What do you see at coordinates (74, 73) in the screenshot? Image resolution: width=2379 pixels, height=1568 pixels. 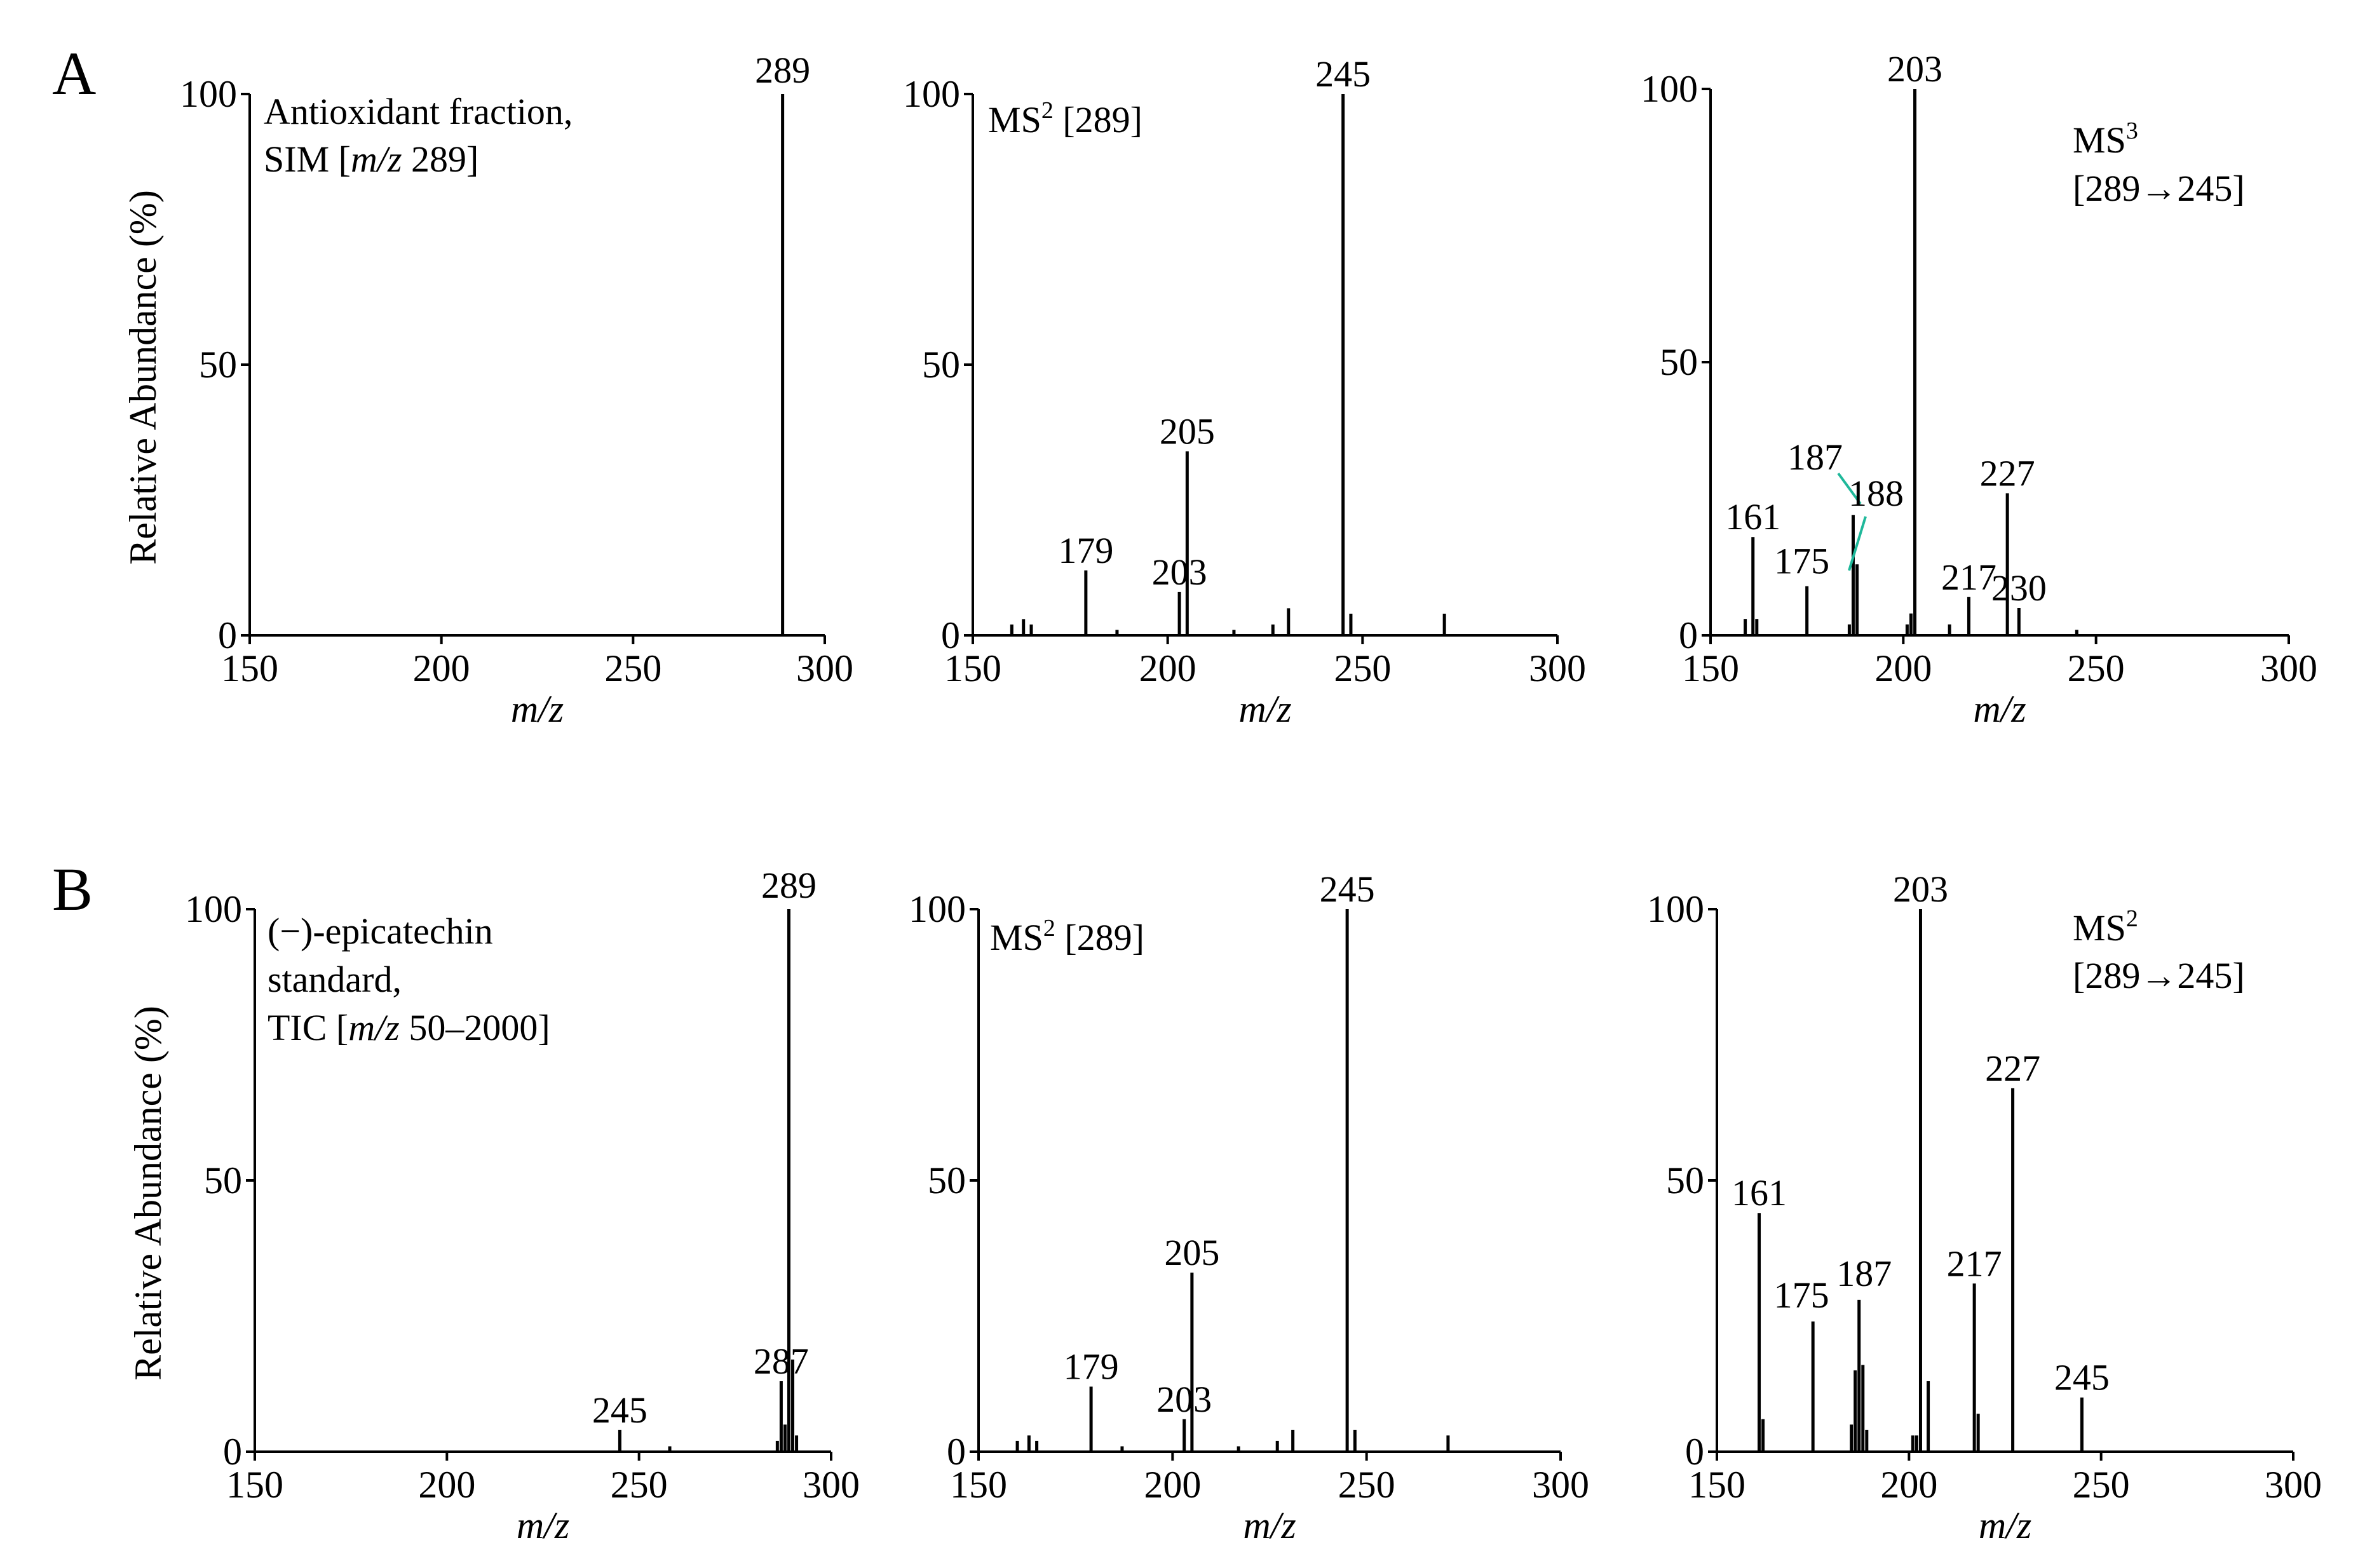 I see `panel-letter-a: A` at bounding box center [74, 73].